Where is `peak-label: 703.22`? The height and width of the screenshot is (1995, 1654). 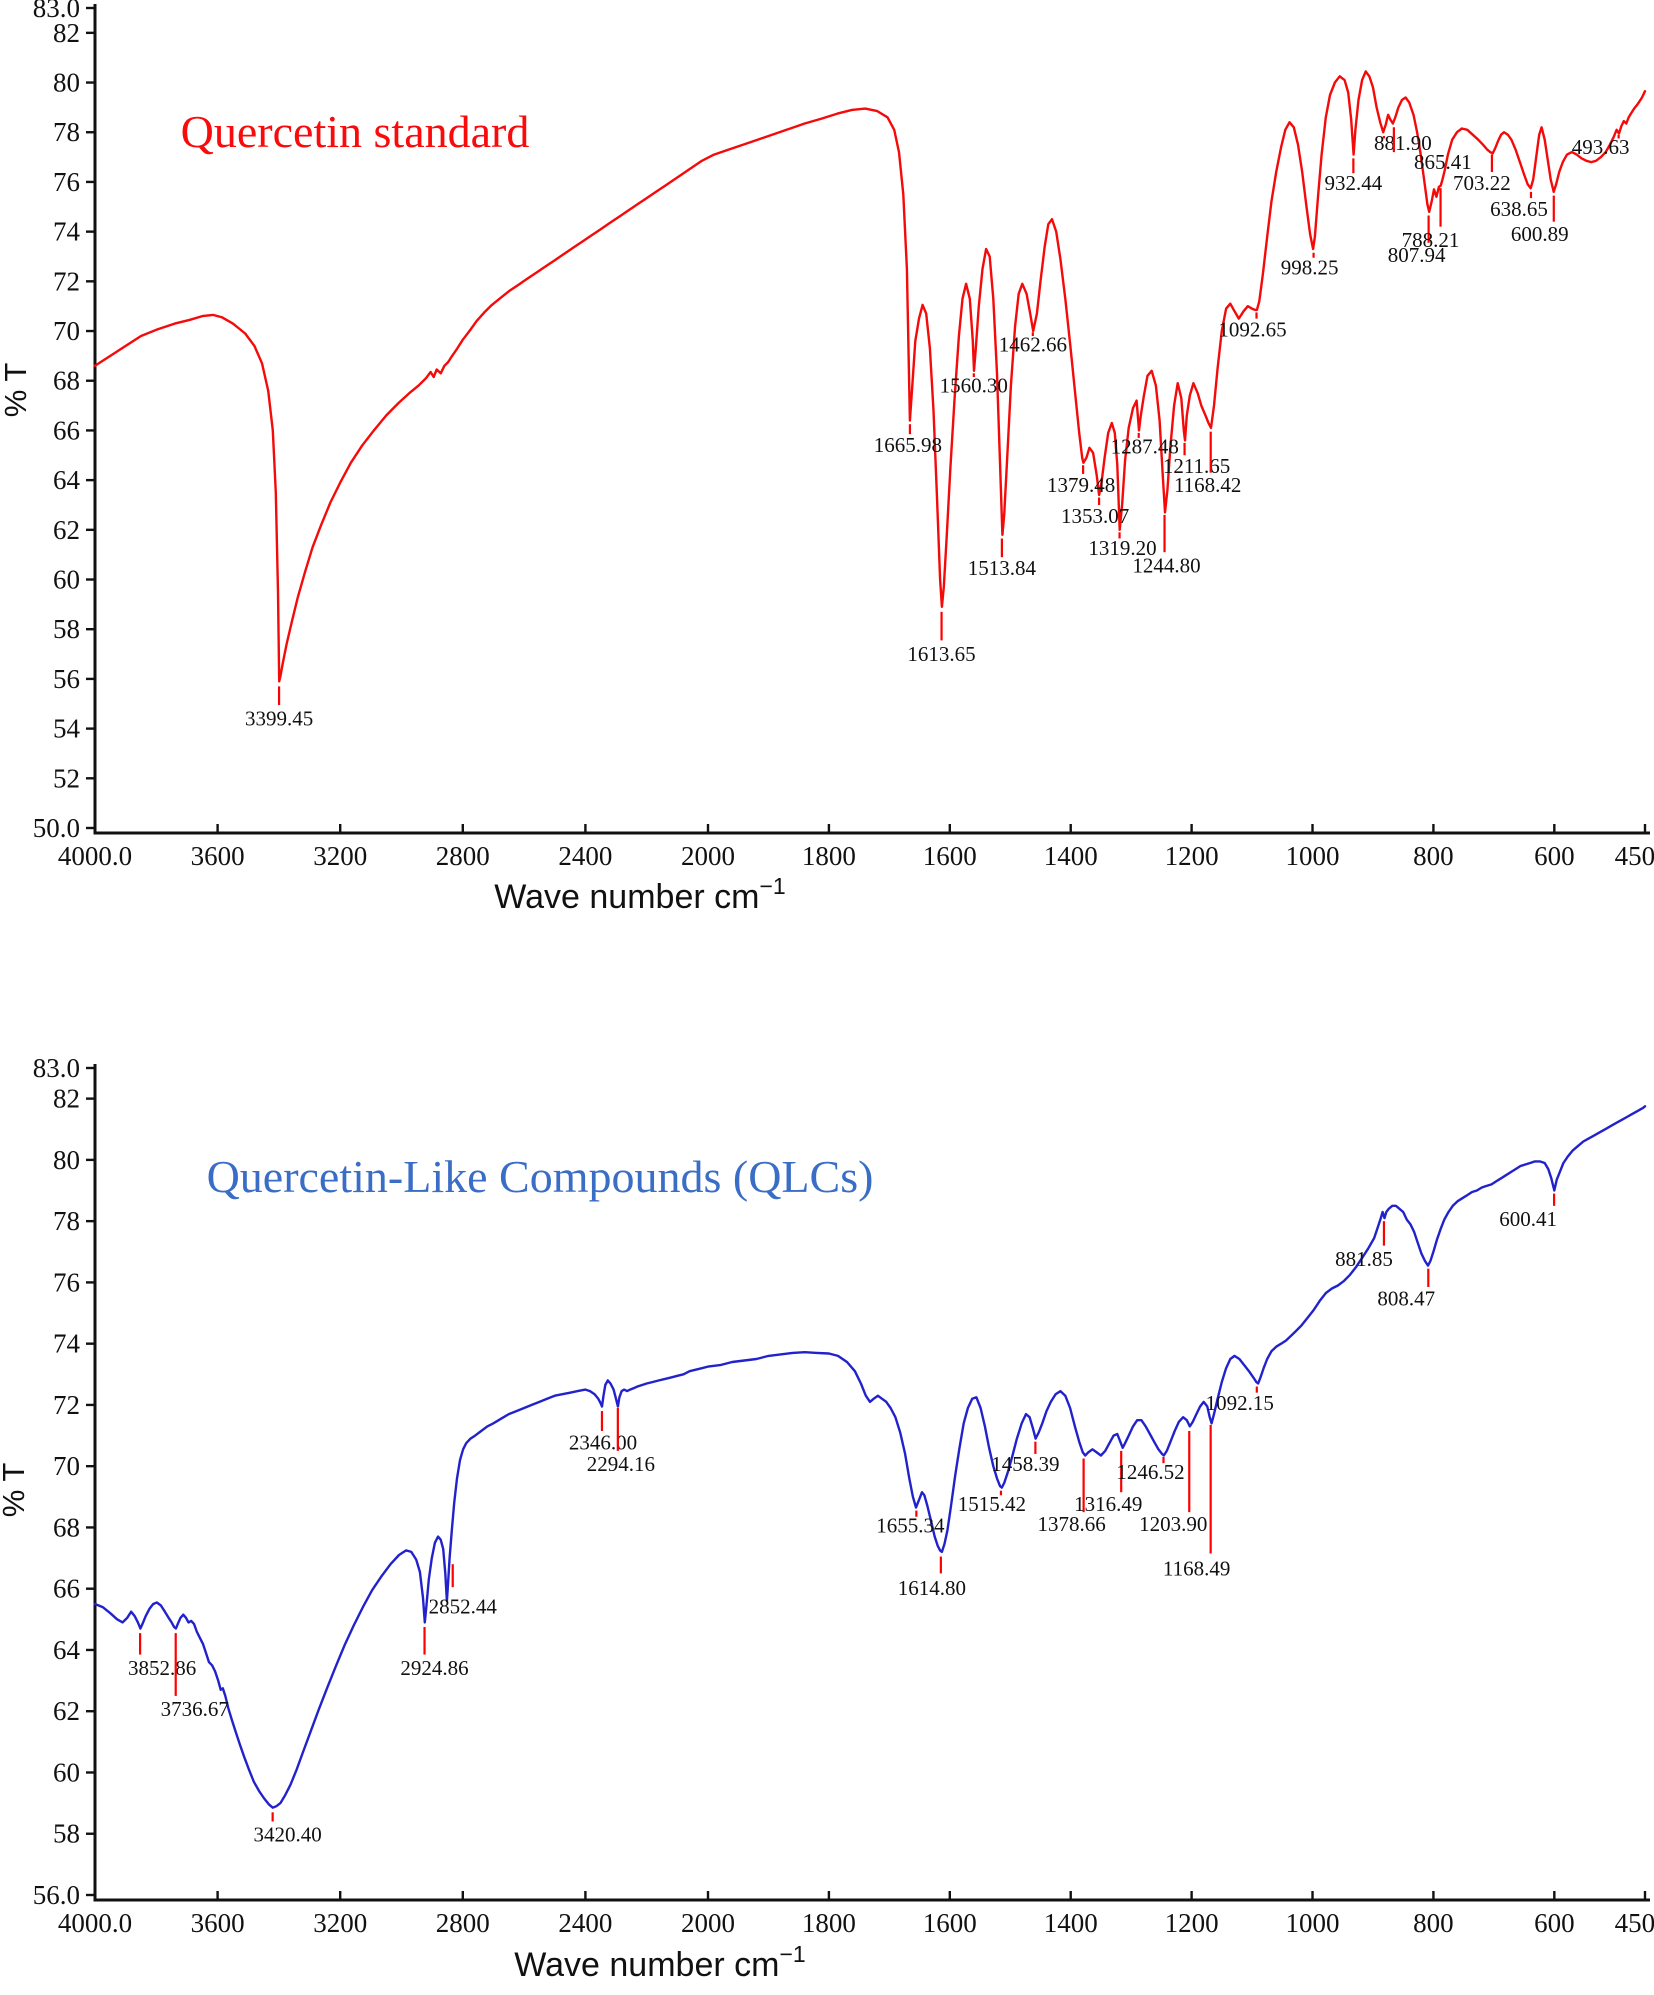 peak-label: 703.22 is located at coordinates (1482, 183).